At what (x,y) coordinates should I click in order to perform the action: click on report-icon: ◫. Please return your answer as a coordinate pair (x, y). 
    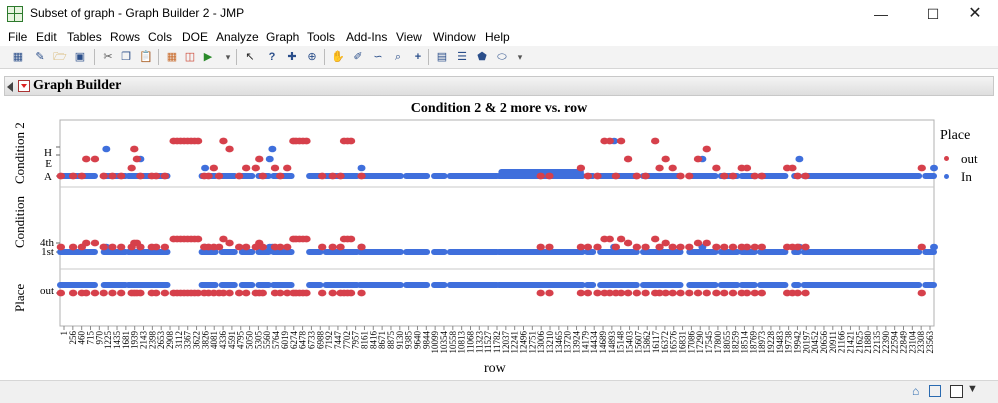
    Looking at the image, I should click on (190, 57).